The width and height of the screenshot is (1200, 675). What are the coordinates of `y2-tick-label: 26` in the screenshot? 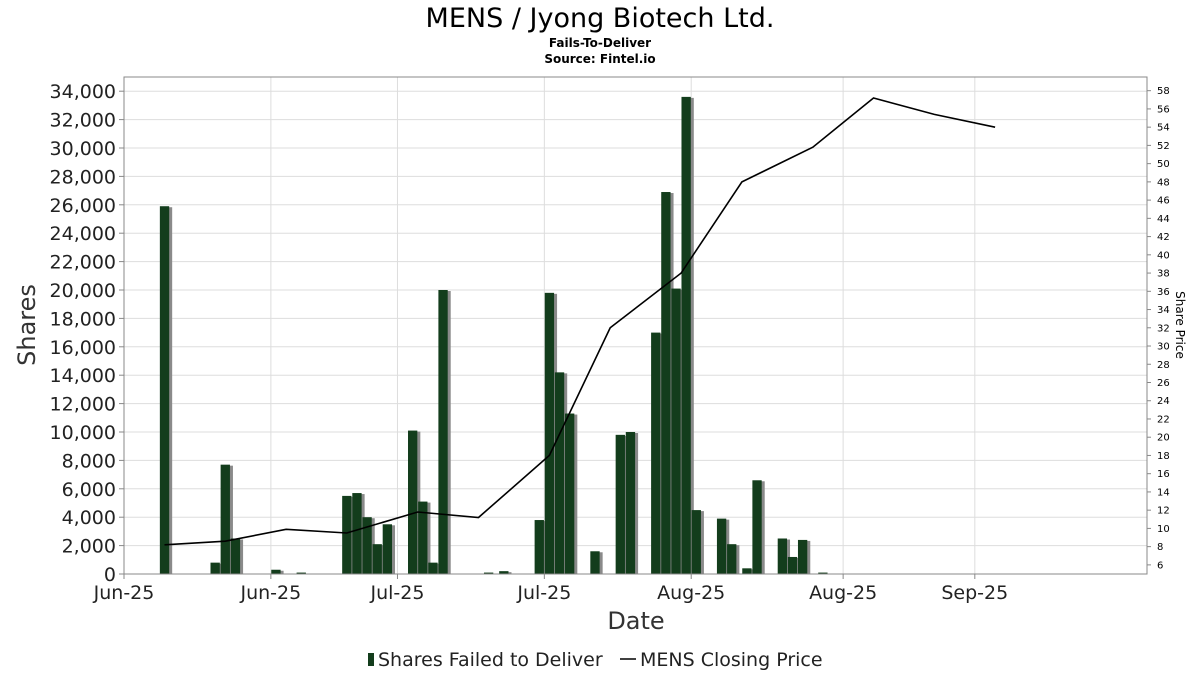 It's located at (1163, 383).